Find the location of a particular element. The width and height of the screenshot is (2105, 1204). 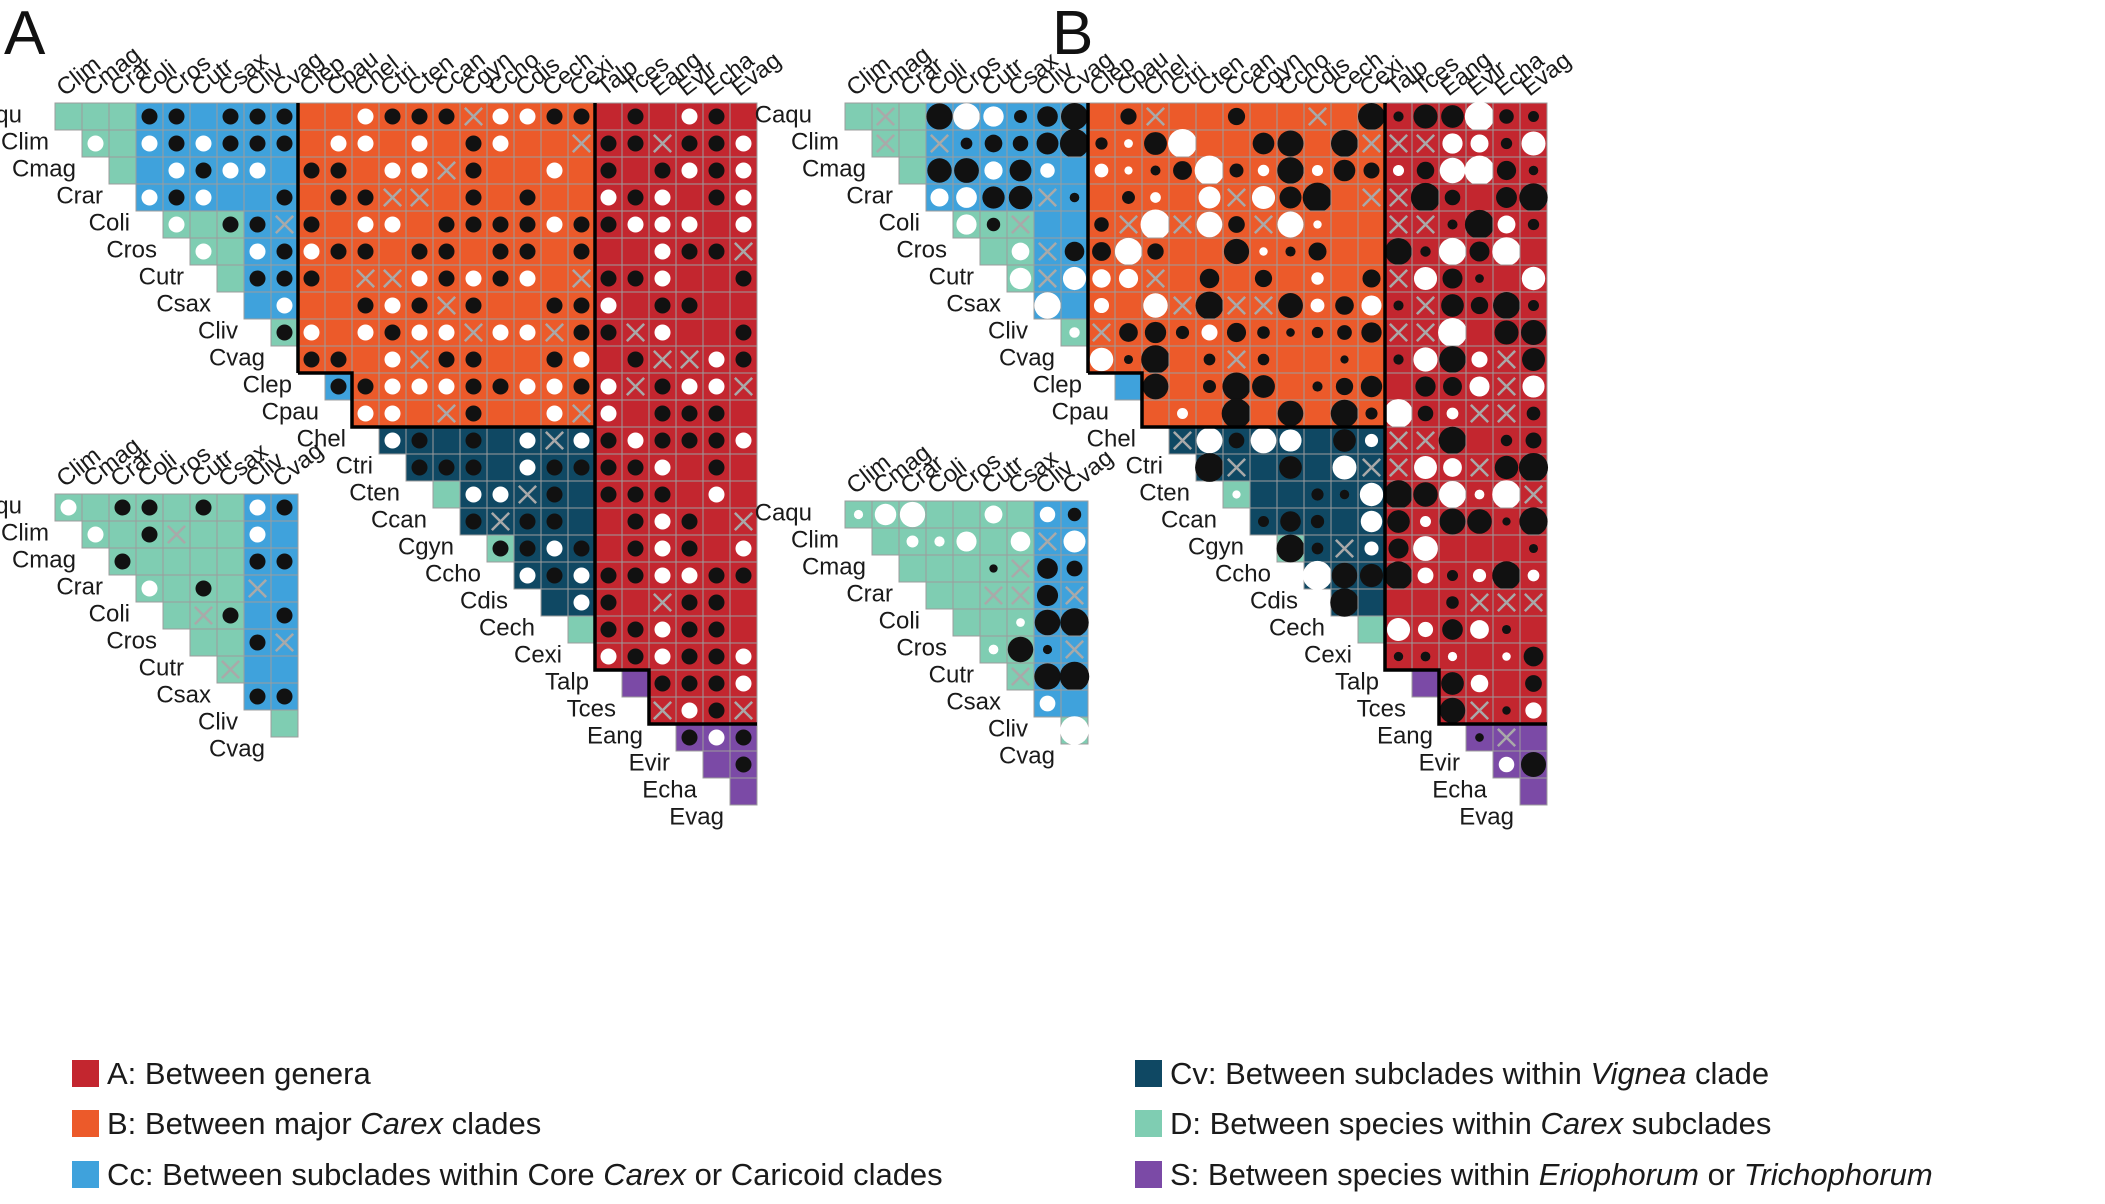

a-mark-white-Crar-Coli is located at coordinates (149, 197).